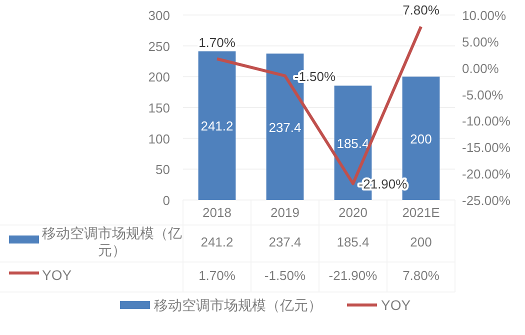 This screenshot has width=525, height=335. Describe the element at coordinates (486, 174) in the screenshot. I see `y2-tick-label: -20.00%` at that location.